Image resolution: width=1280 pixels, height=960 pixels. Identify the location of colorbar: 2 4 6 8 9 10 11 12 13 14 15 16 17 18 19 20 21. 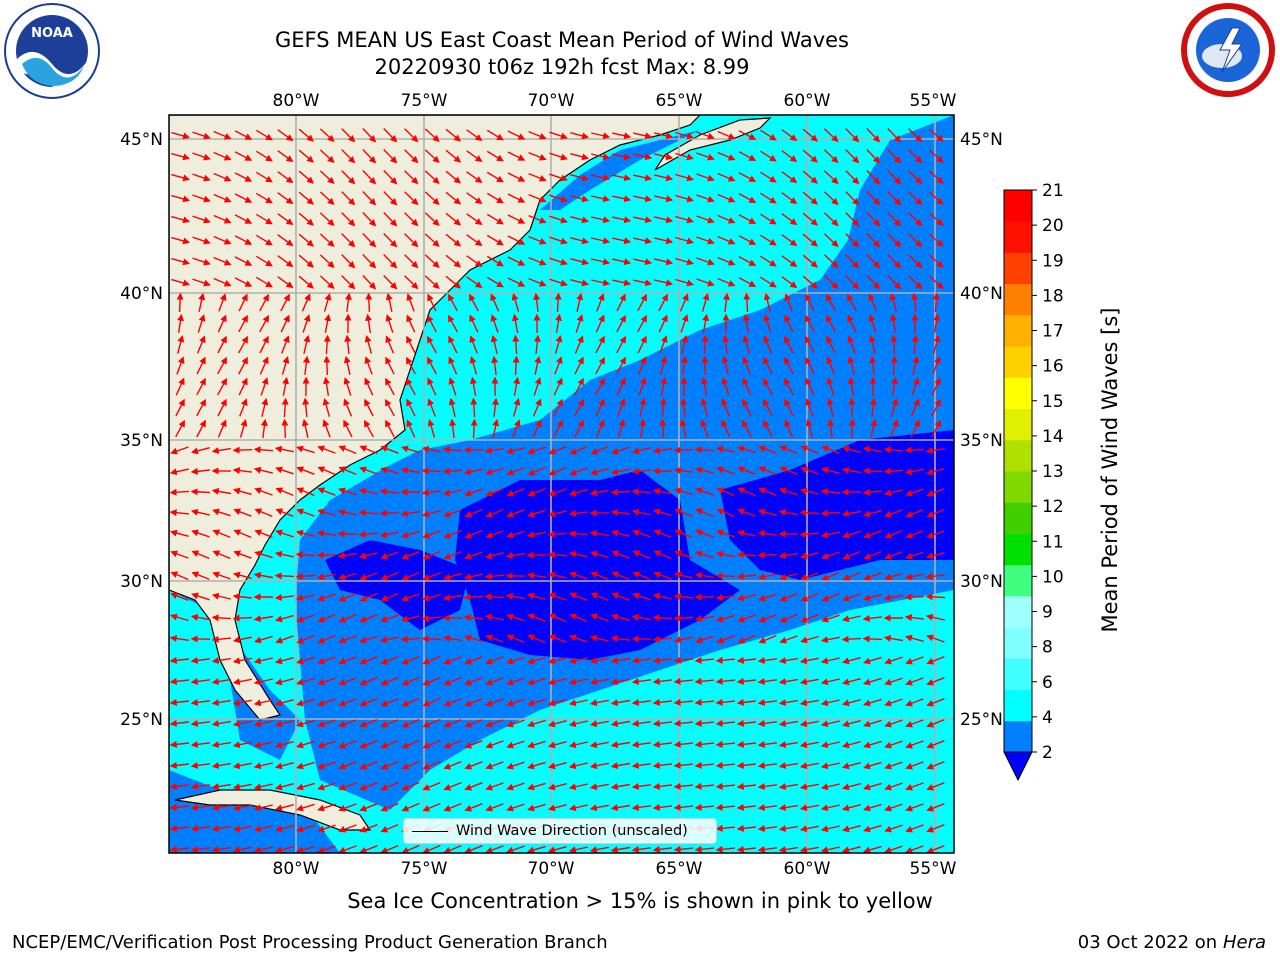
(1033, 481).